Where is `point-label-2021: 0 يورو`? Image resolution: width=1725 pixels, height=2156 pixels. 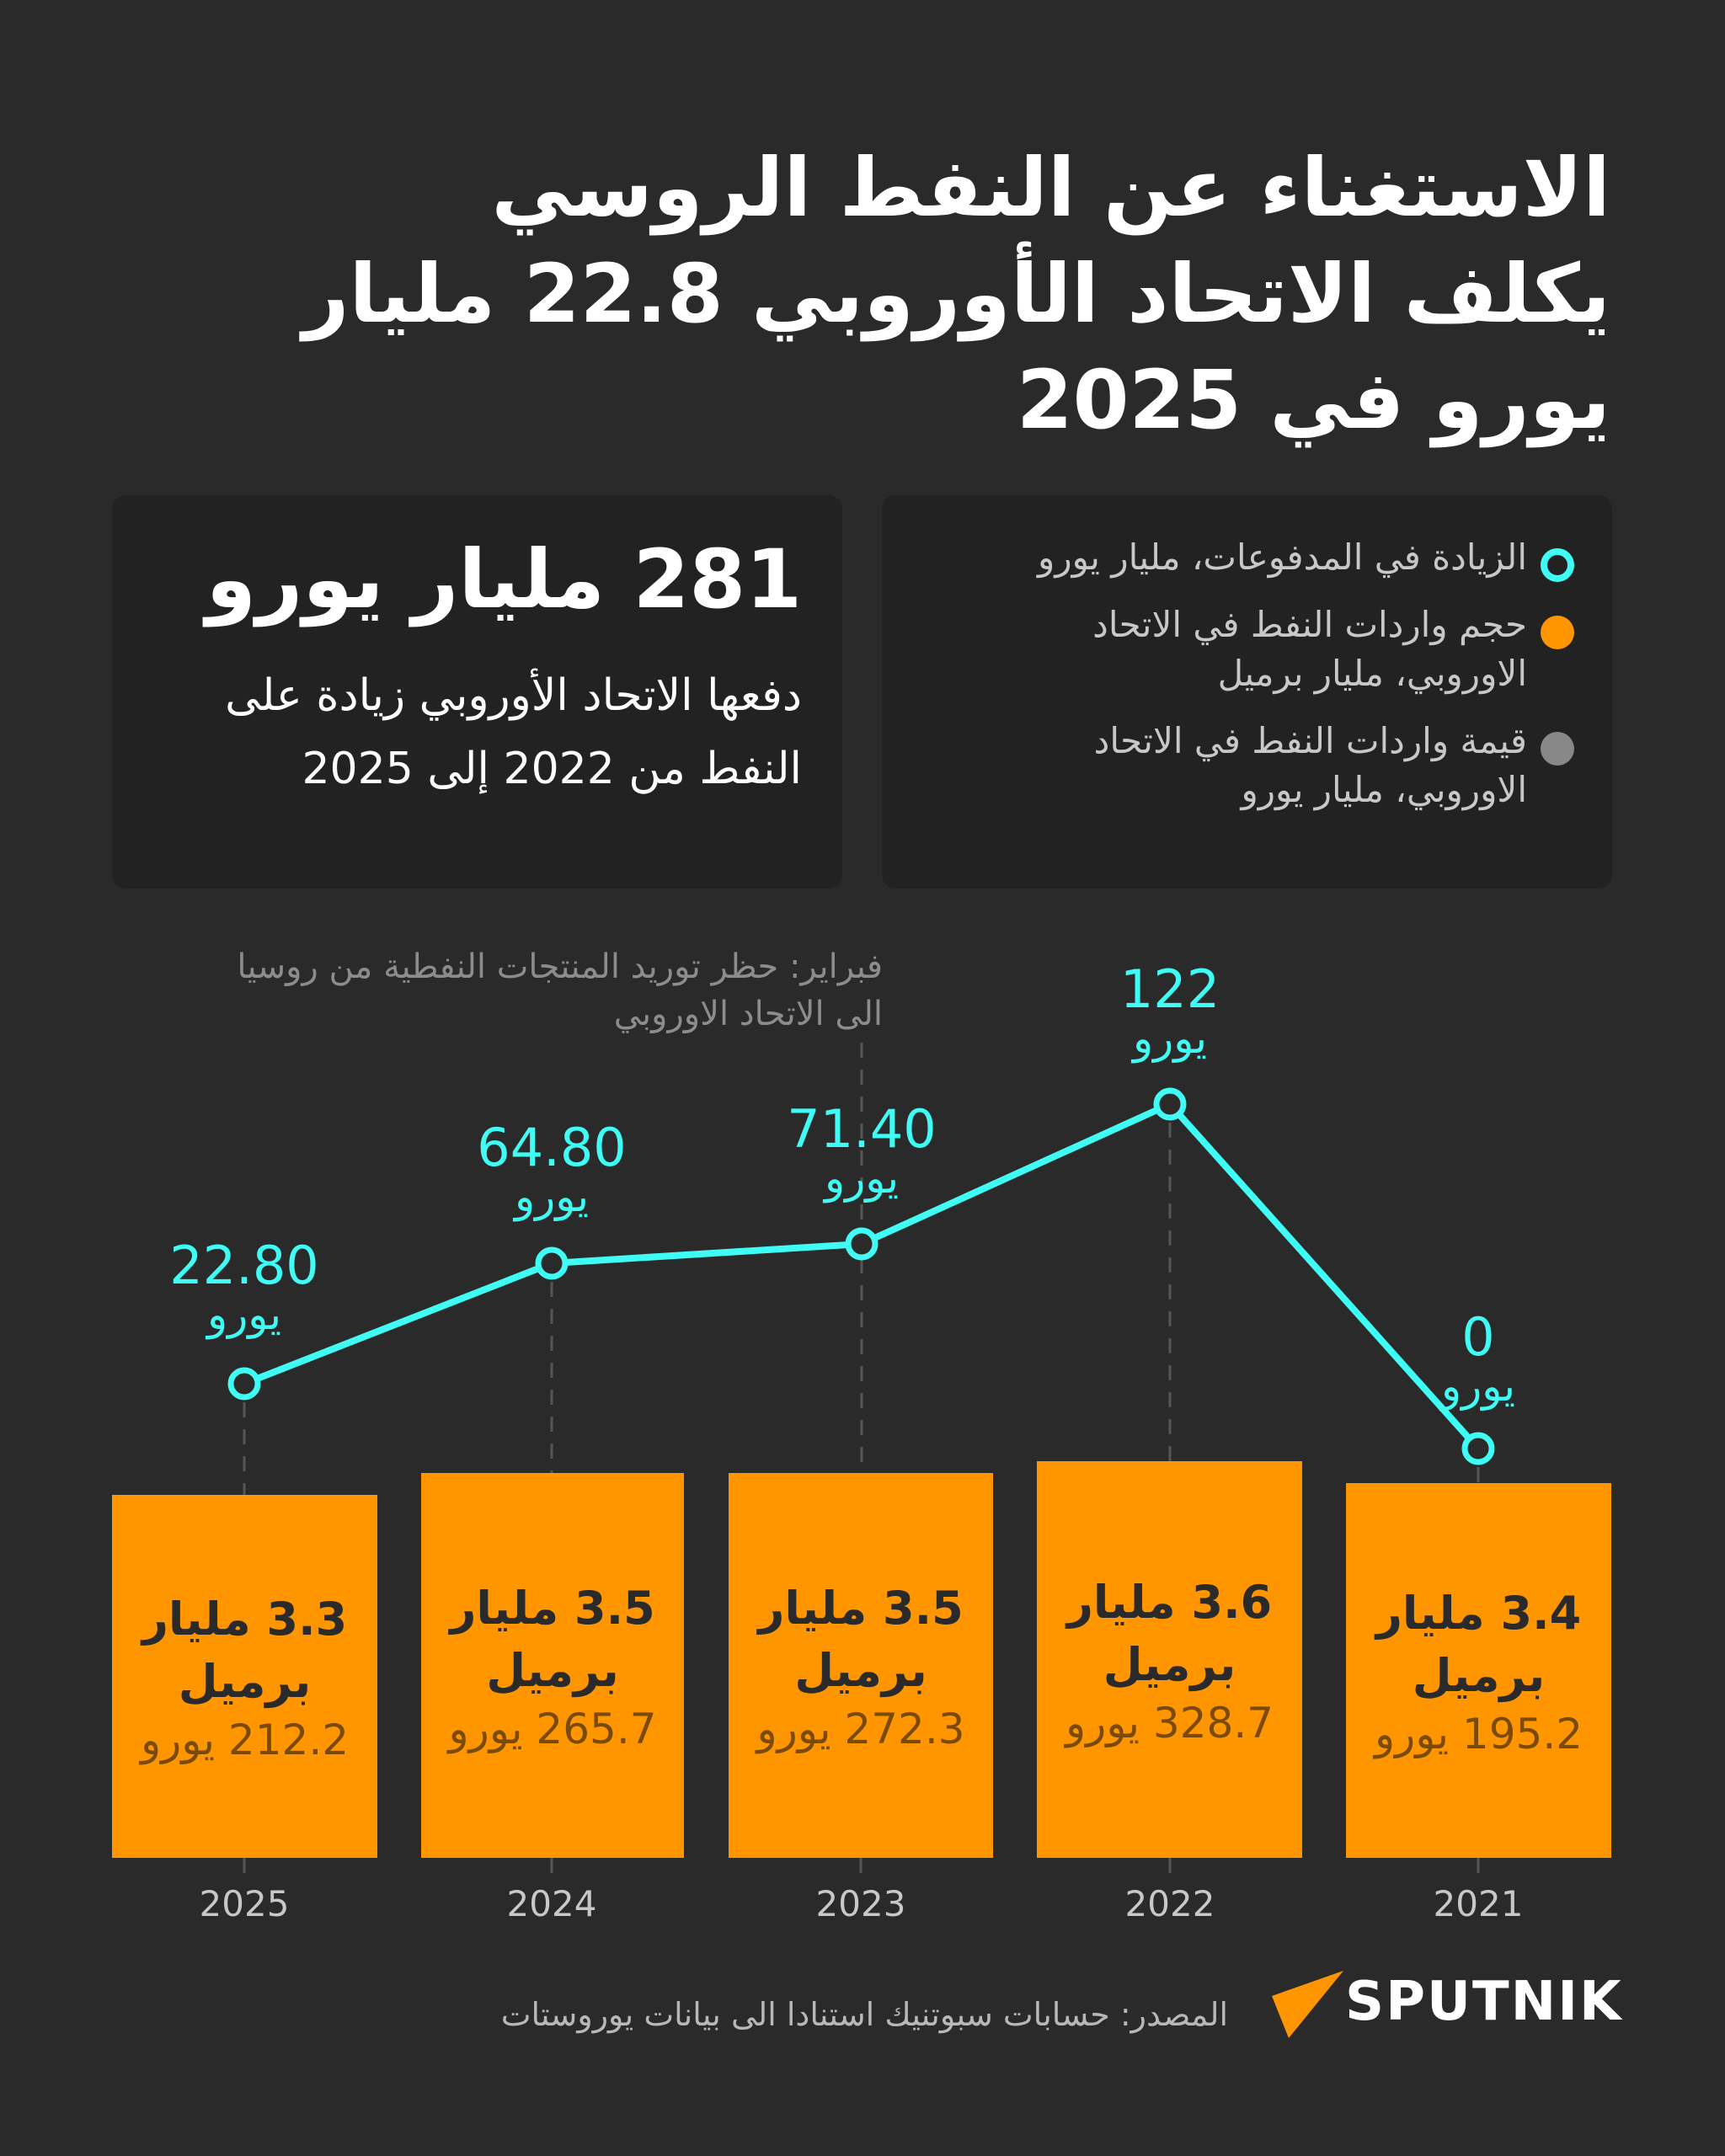
point-label-2021: 0 يورو is located at coordinates (1478, 1358).